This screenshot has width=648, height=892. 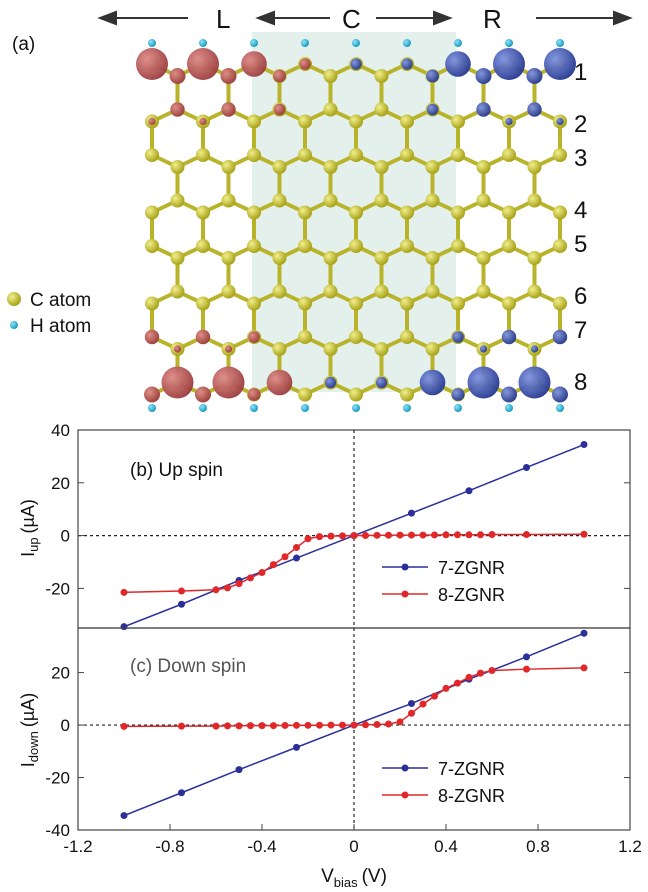 What do you see at coordinates (188, 666) in the screenshot?
I see `down-spin-panel-title: (c) Down spin` at bounding box center [188, 666].